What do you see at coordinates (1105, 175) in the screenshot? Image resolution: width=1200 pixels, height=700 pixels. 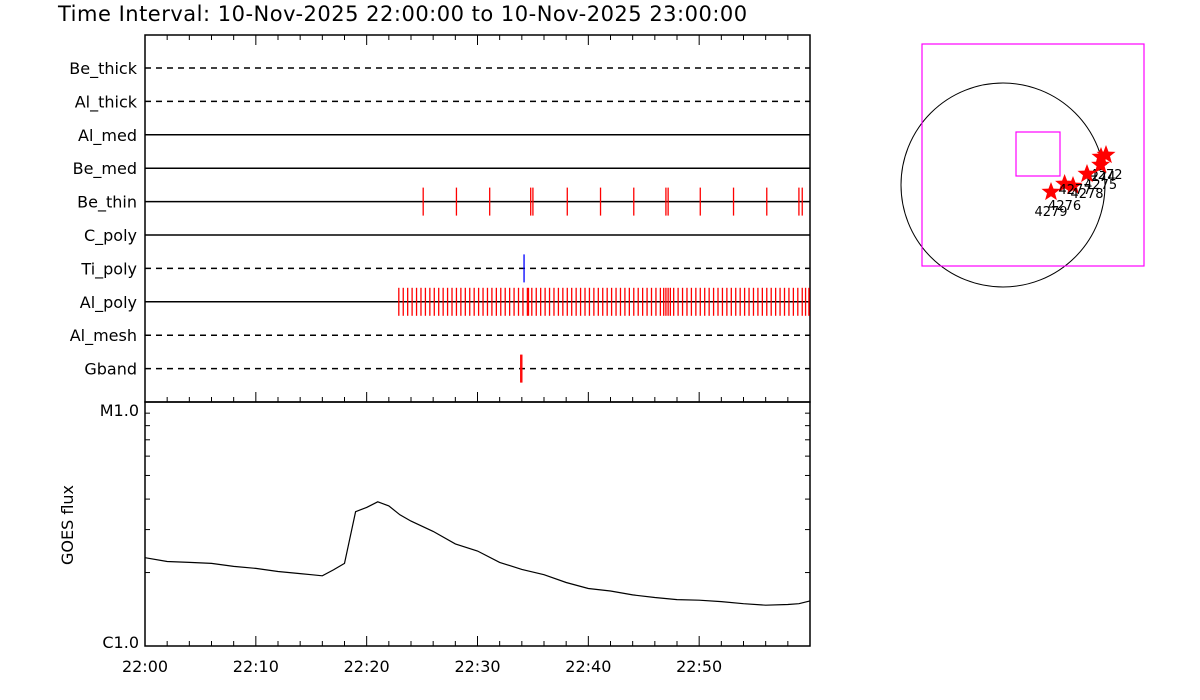 I see `active-region-label: 4272` at bounding box center [1105, 175].